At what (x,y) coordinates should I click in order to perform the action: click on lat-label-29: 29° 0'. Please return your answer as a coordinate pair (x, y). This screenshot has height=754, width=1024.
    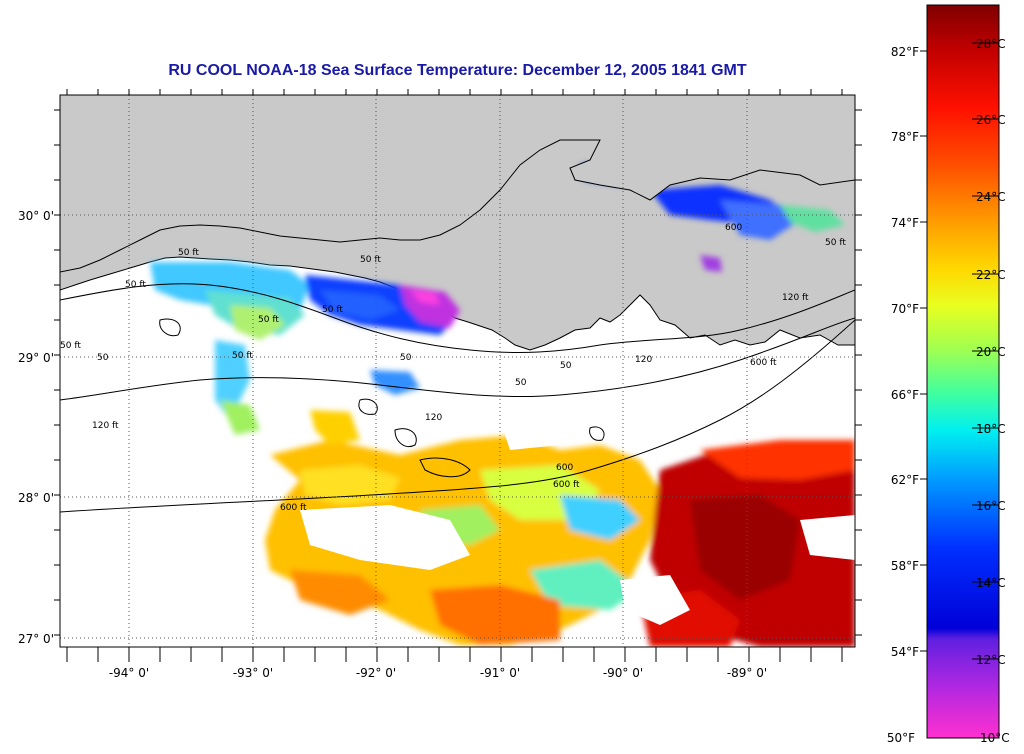
    Looking at the image, I should click on (36, 358).